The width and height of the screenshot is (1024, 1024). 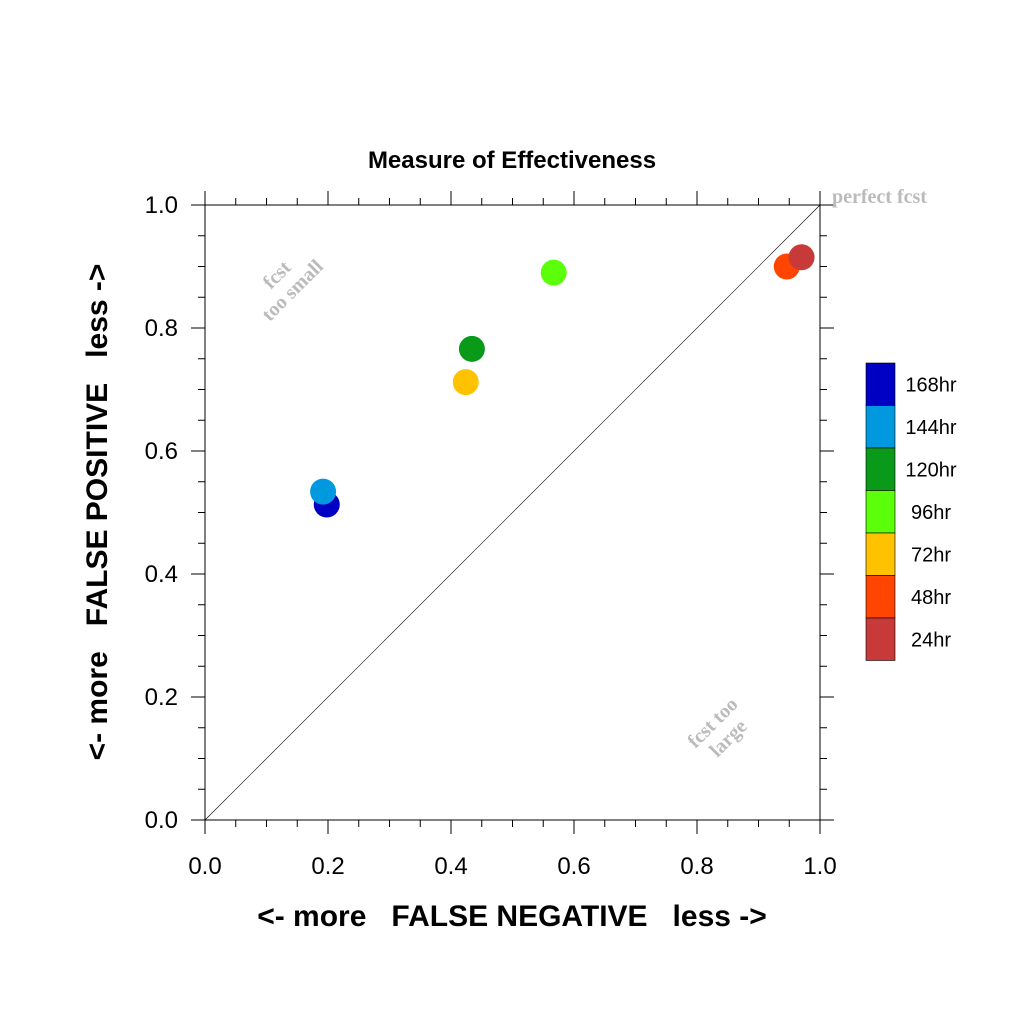 I want to click on annotation-fcst-too-small: fcst too small, so click(x=293, y=290).